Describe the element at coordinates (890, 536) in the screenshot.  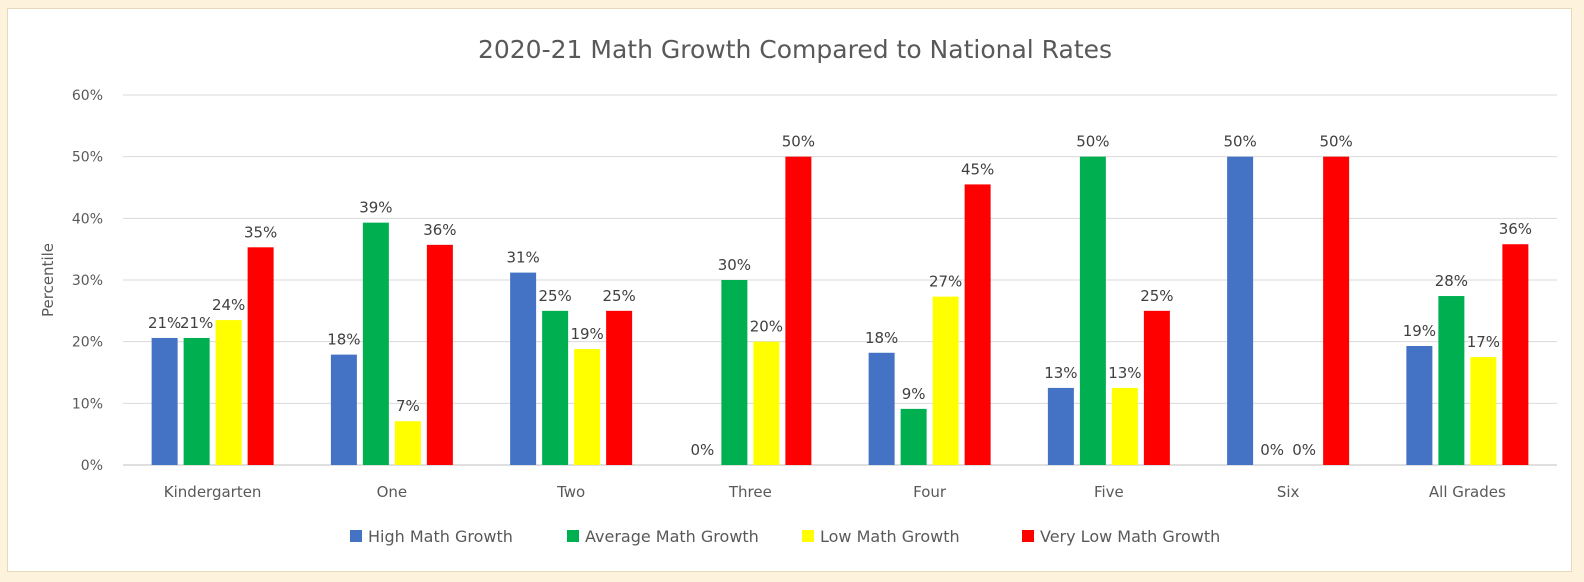
I see `legend-label: Low Math Growth` at that location.